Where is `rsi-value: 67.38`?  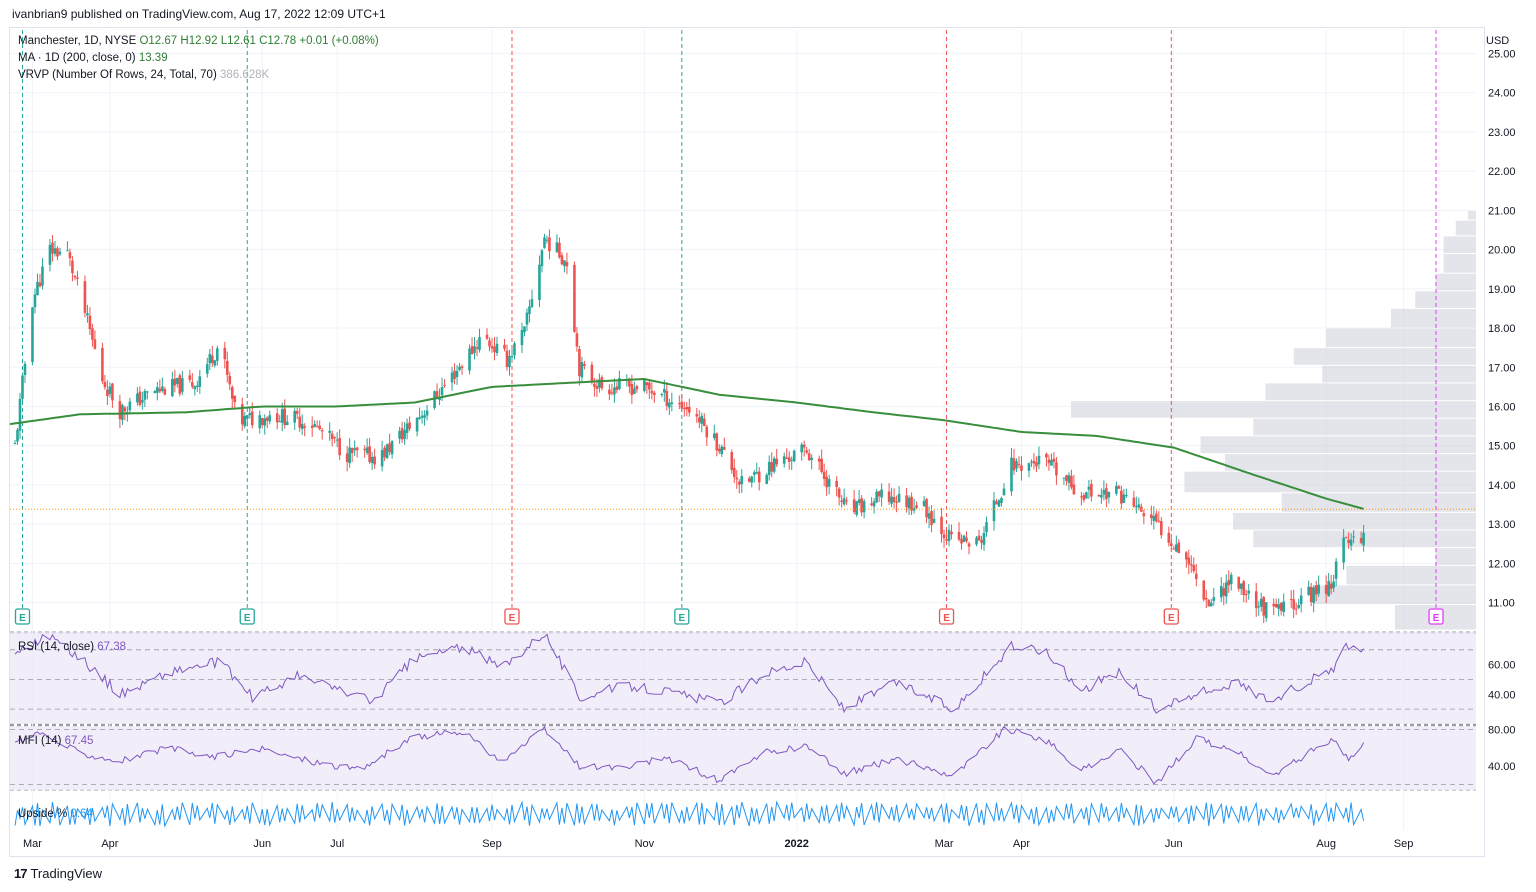
rsi-value: 67.38 is located at coordinates (112, 647).